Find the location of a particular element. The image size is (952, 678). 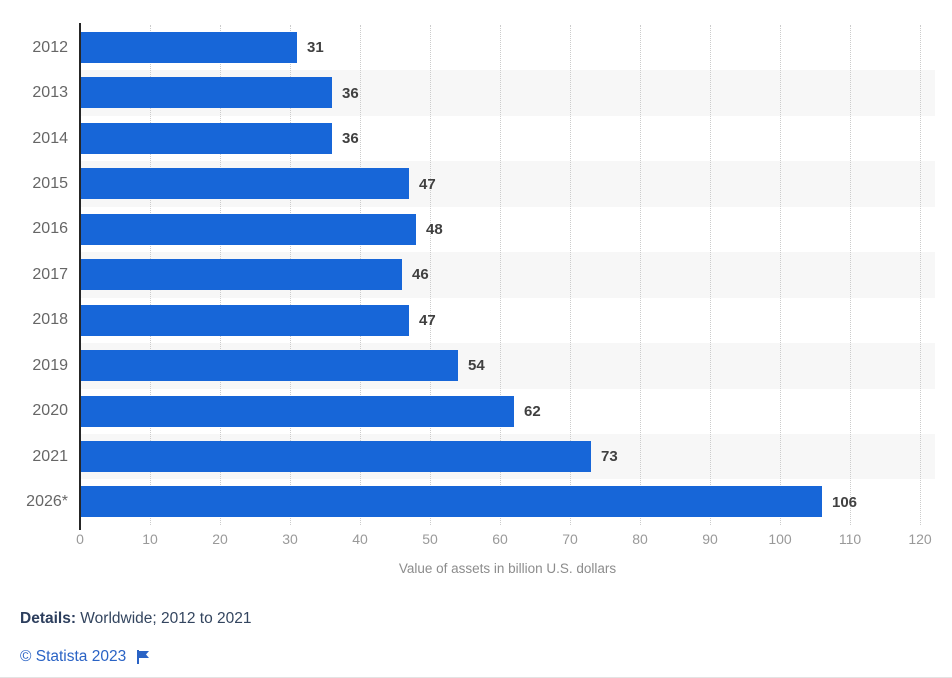

value-label: 54 is located at coordinates (476, 366).